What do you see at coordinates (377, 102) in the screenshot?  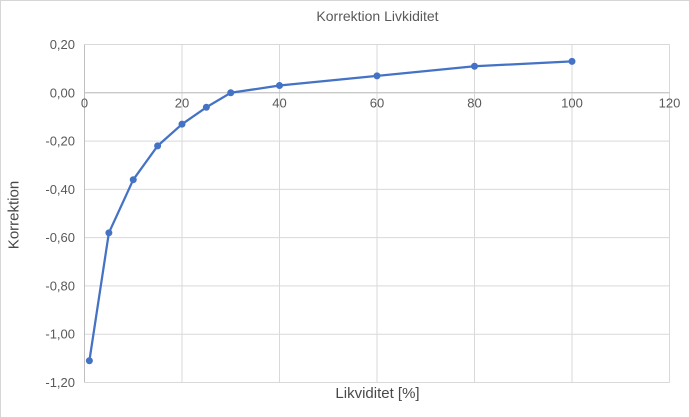 I see `x-tick-label: 60` at bounding box center [377, 102].